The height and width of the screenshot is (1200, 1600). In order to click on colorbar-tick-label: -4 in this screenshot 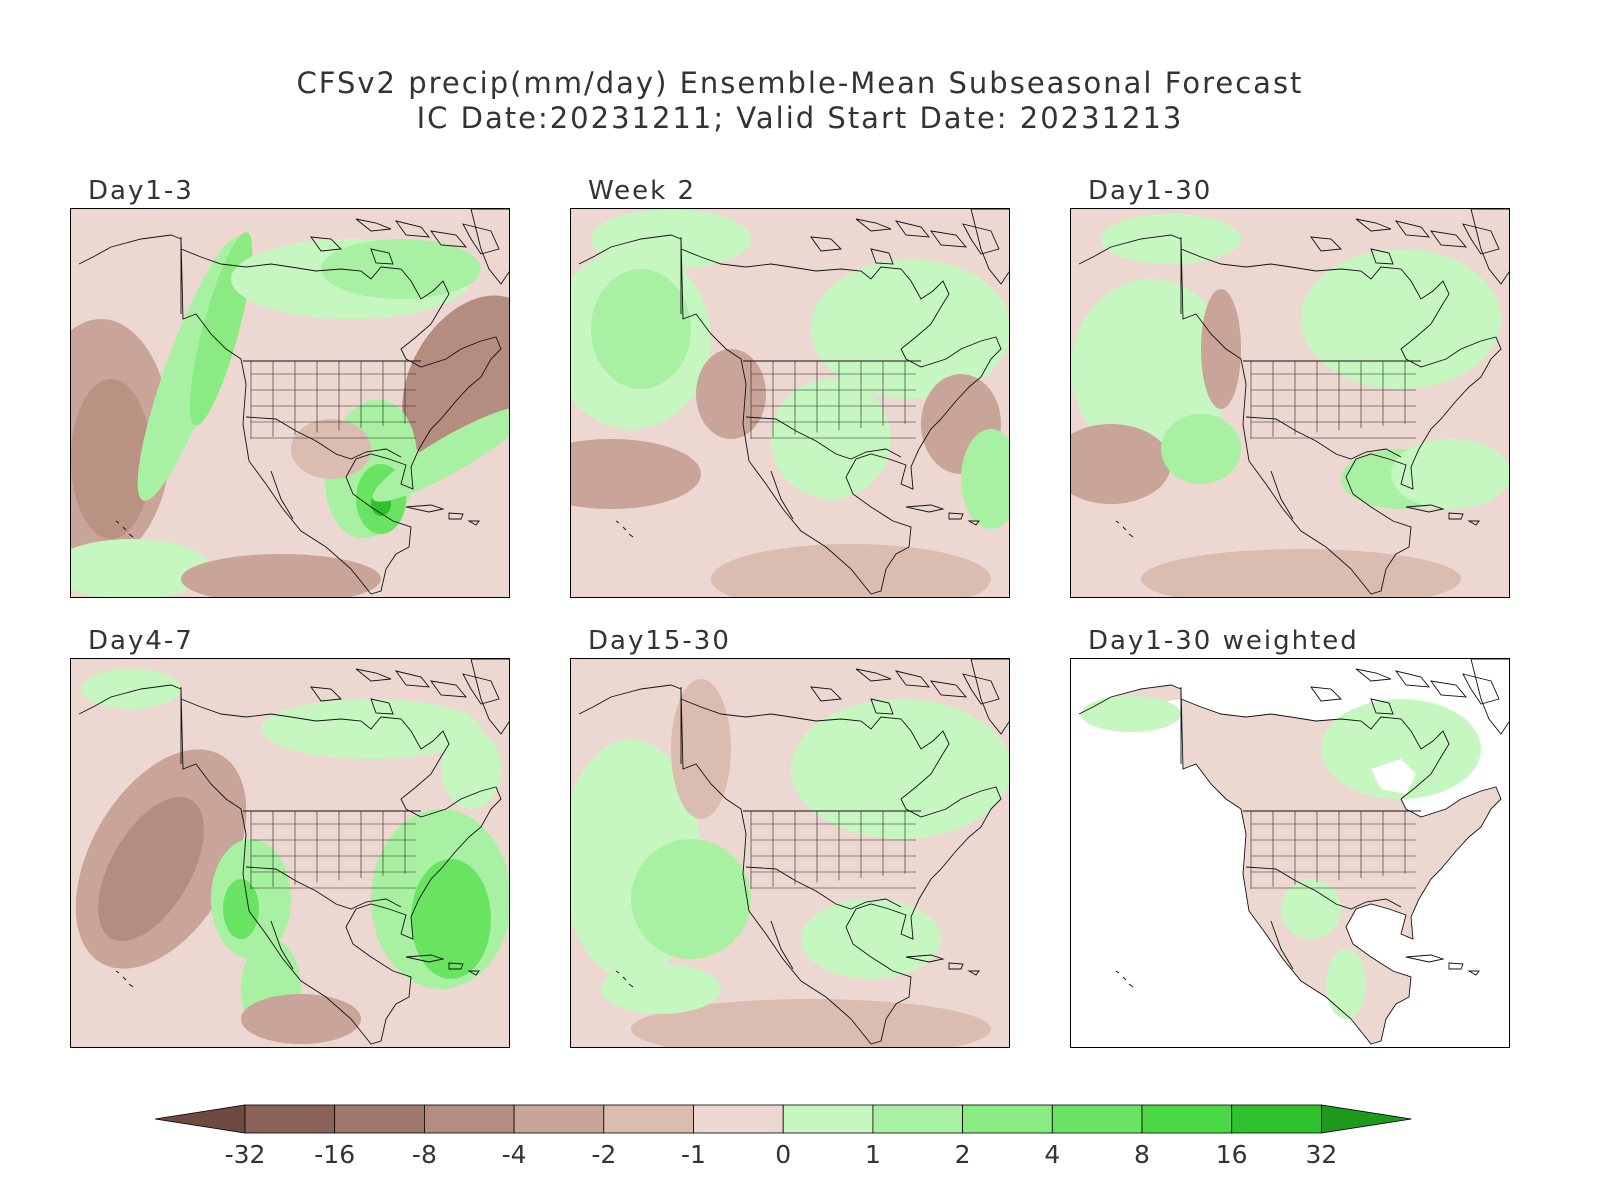, I will do `click(514, 1154)`.